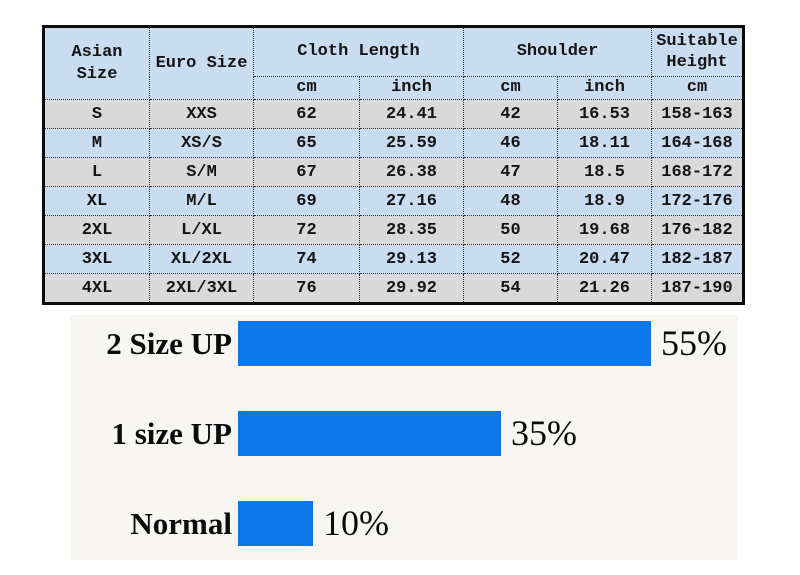  Describe the element at coordinates (306, 88) in the screenshot. I see `unit-header-cloth-cm: cm` at that location.